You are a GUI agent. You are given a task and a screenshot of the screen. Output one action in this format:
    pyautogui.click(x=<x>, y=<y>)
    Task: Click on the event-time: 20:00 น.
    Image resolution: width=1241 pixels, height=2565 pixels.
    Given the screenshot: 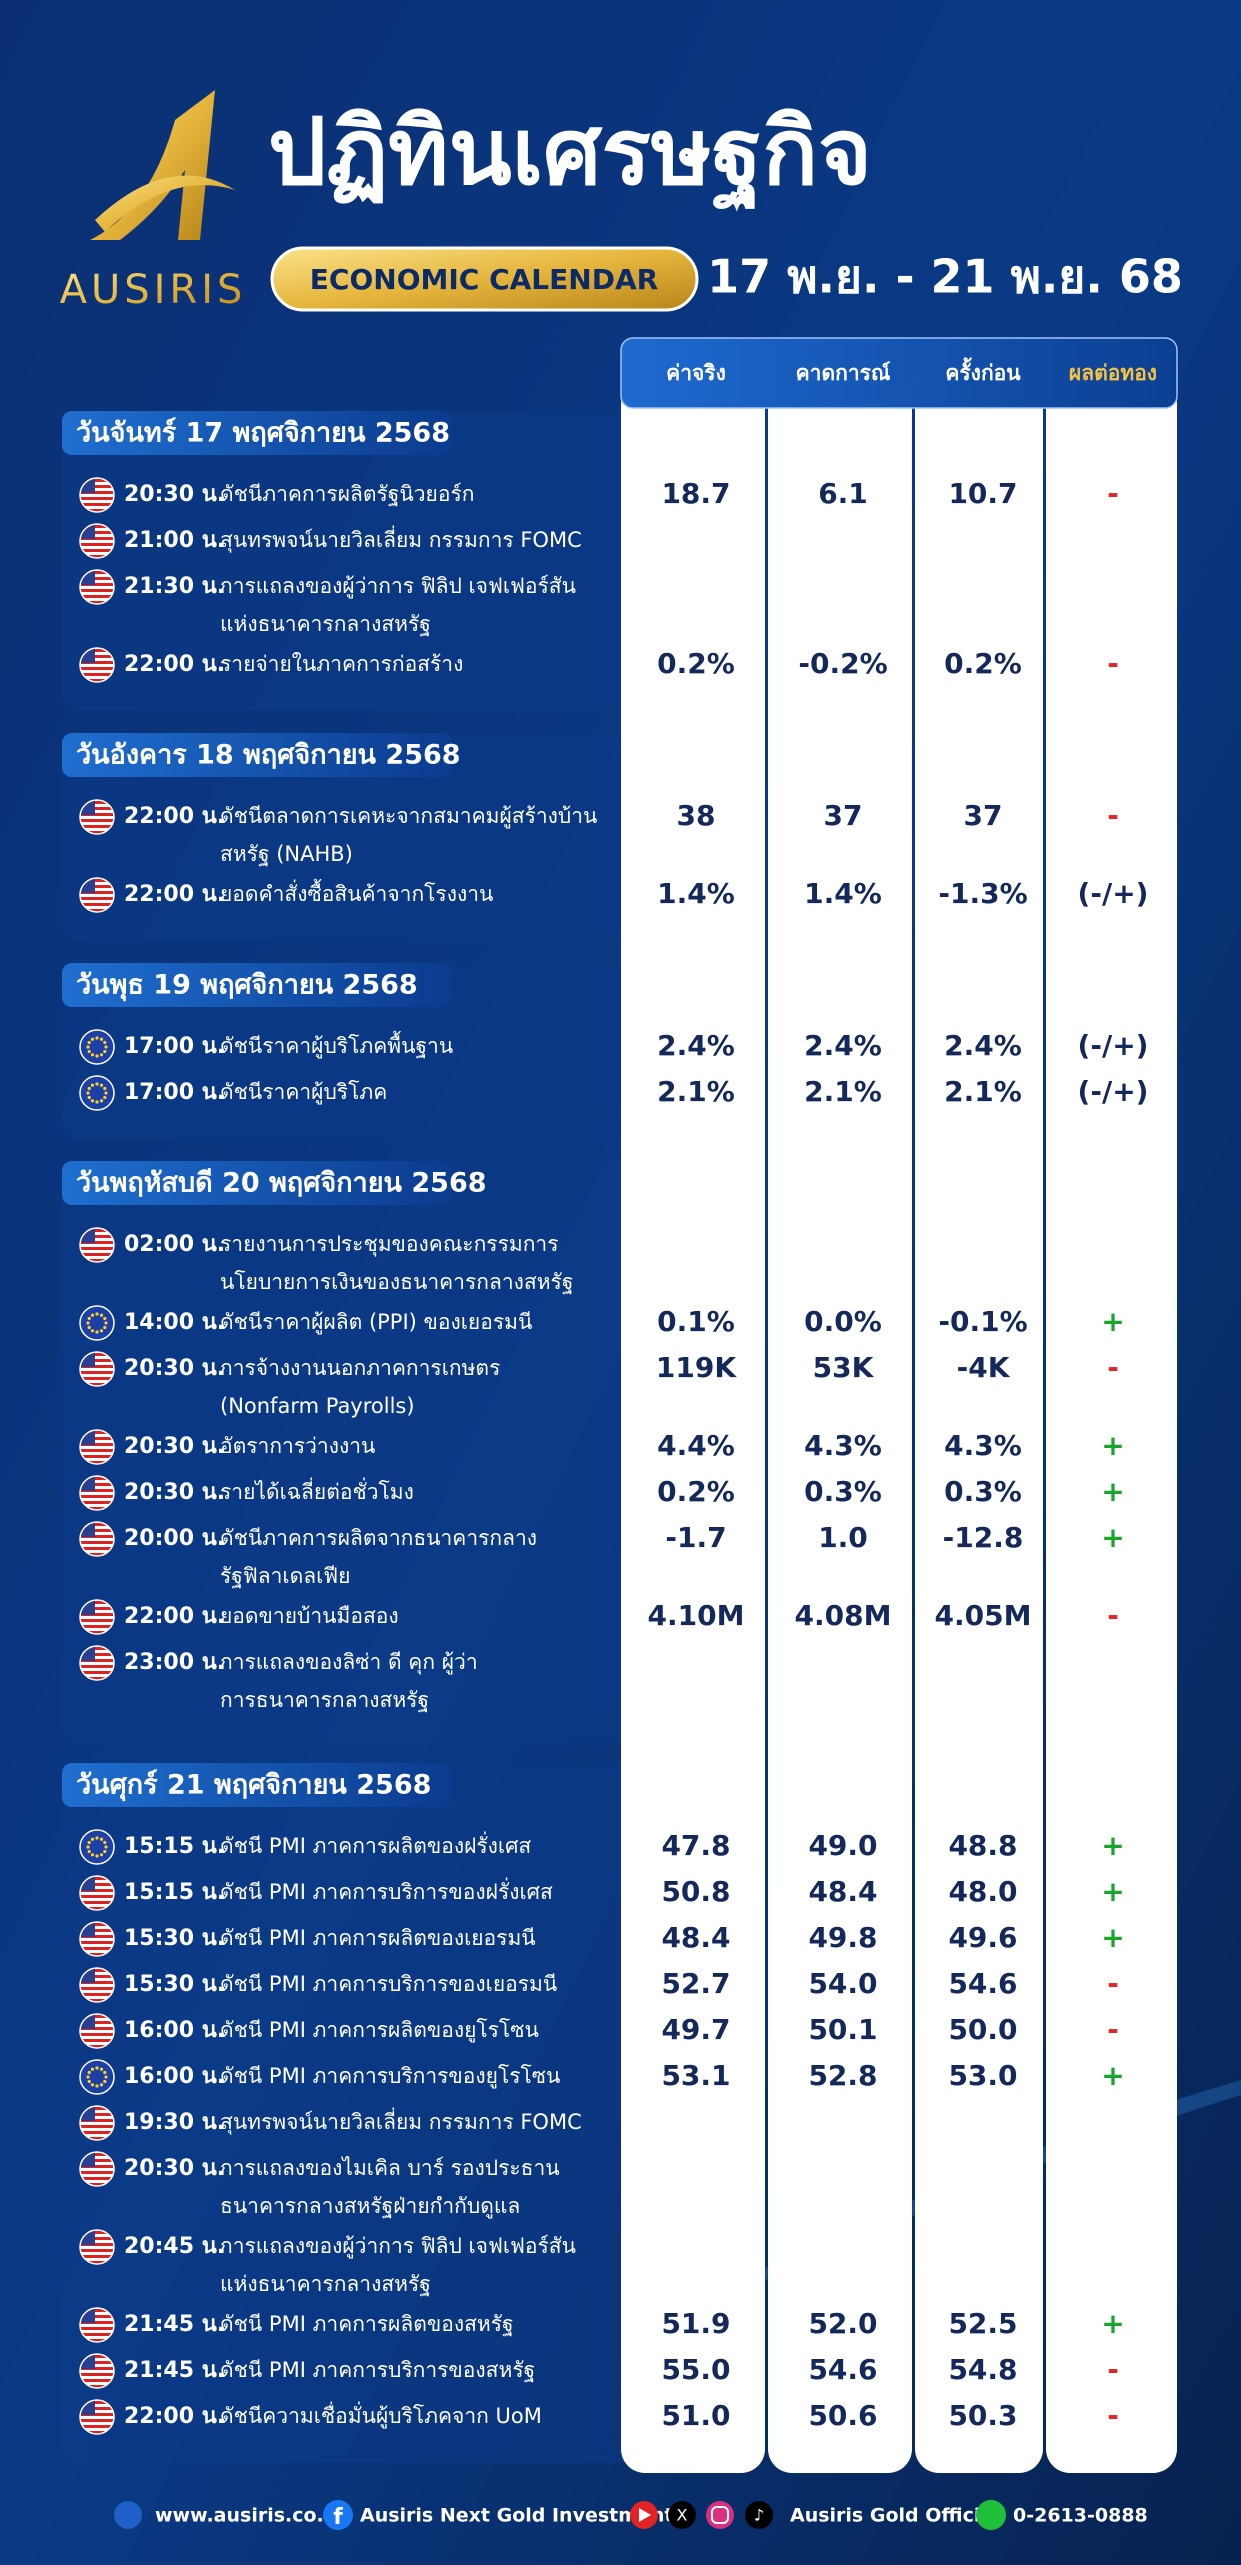 What is the action you would take?
    pyautogui.click(x=174, y=1538)
    